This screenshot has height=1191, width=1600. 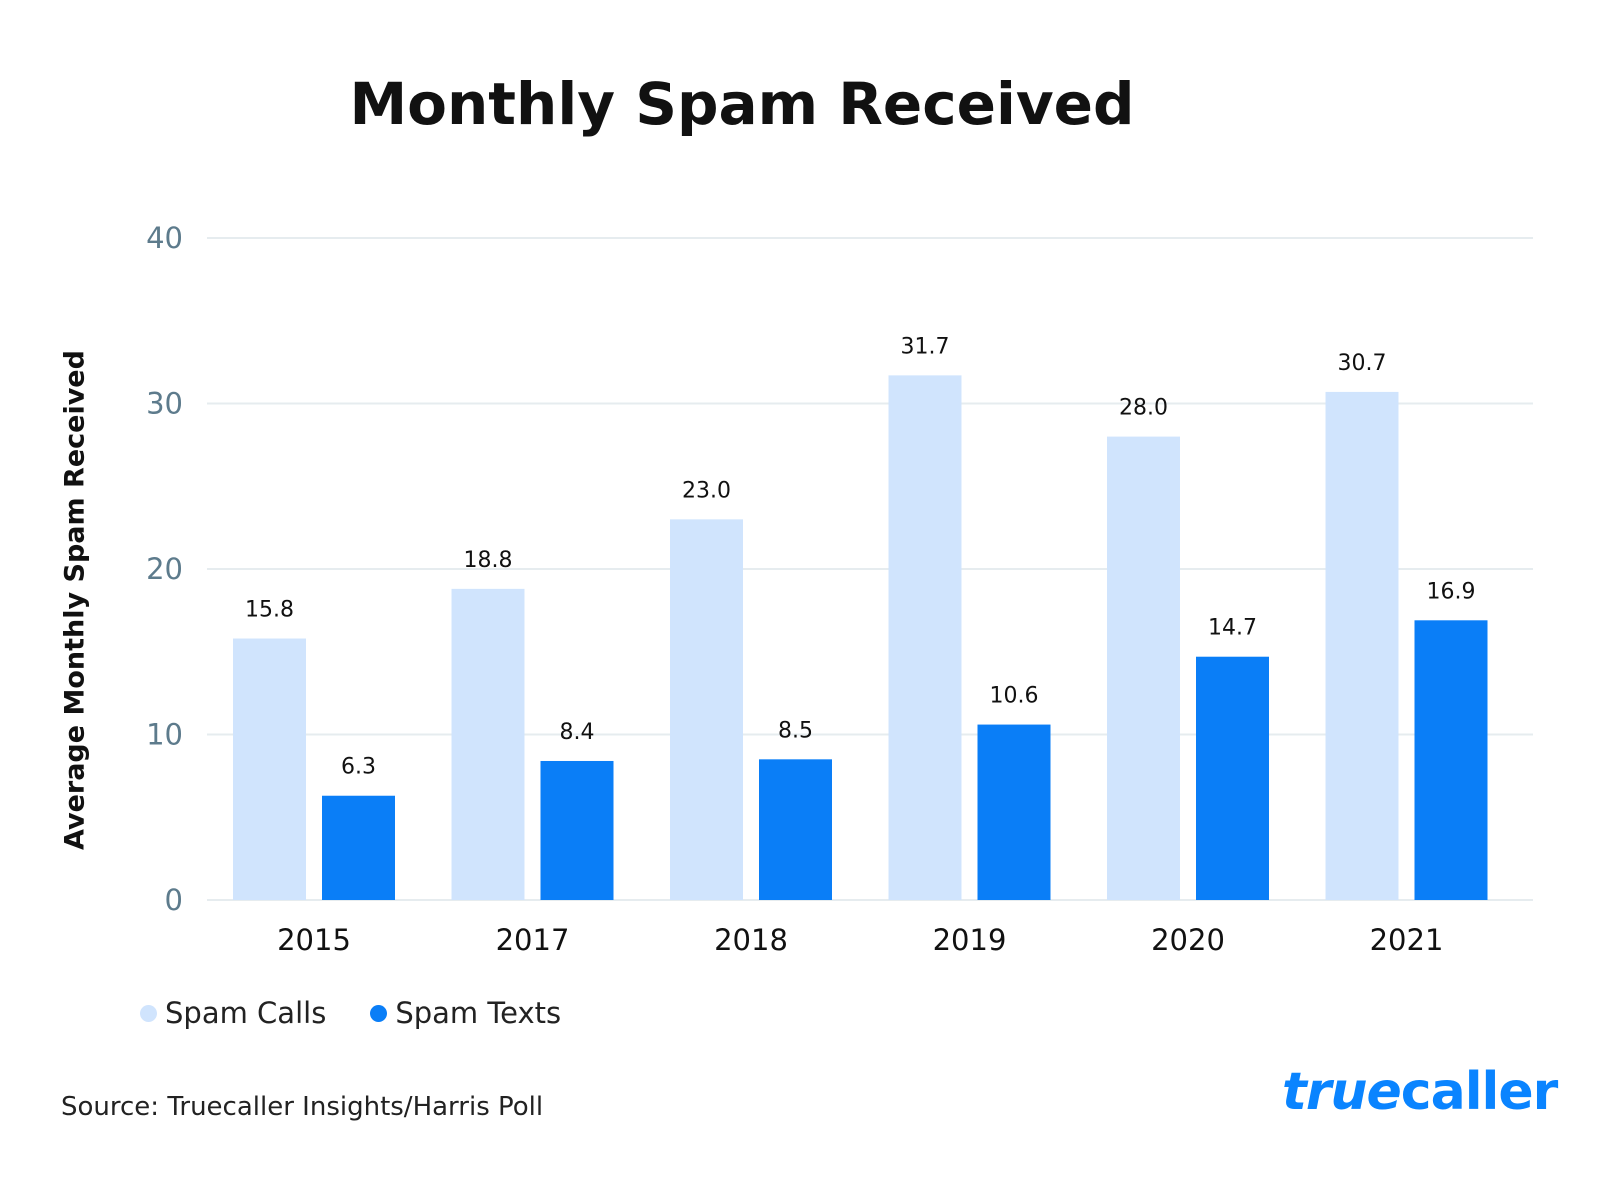 I want to click on data-label: 10.6, so click(x=1014, y=696).